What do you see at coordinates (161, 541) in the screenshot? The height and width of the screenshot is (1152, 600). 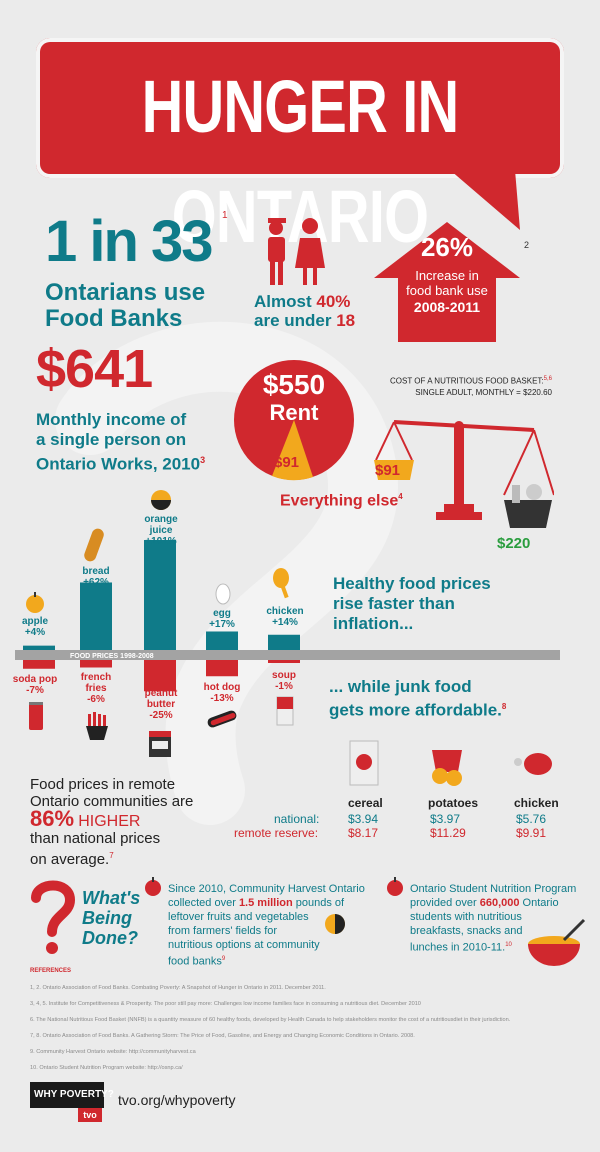 I see `up-change-orange-juice: +101%` at bounding box center [161, 541].